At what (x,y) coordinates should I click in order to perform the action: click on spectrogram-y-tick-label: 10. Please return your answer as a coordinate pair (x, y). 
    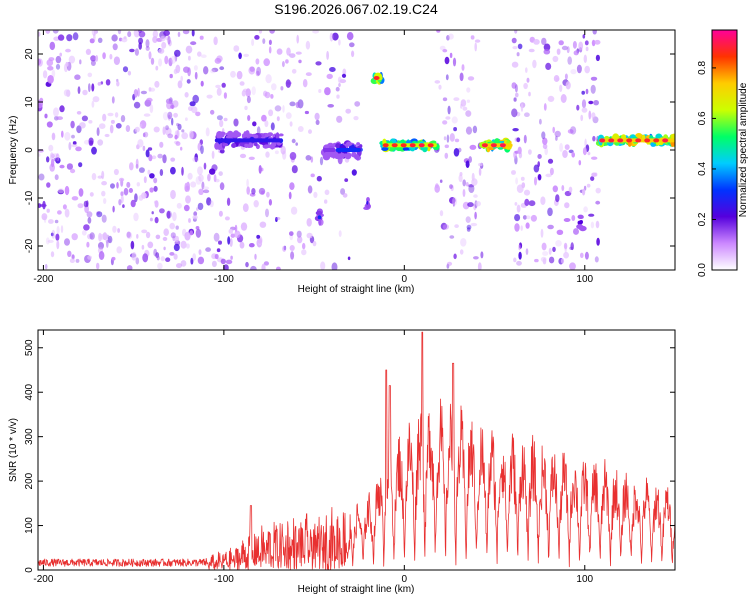
    Looking at the image, I should click on (29, 102).